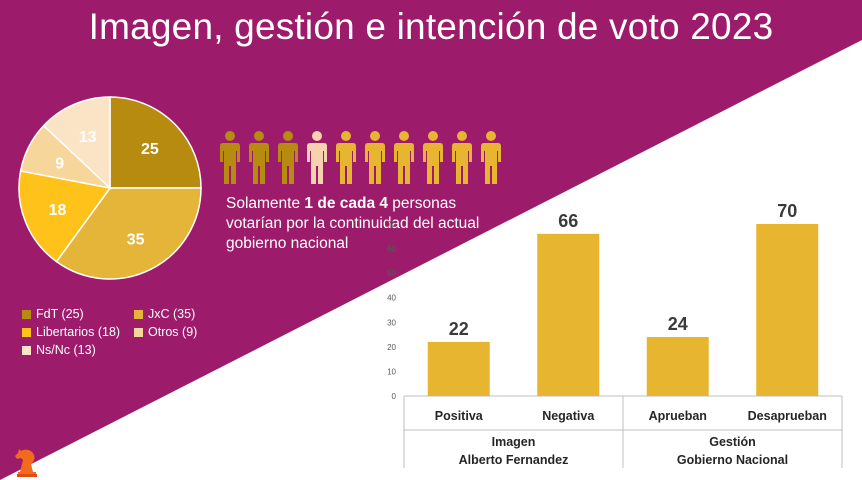  Describe the element at coordinates (459, 329) in the screenshot. I see `bar-data-label: 22` at that location.